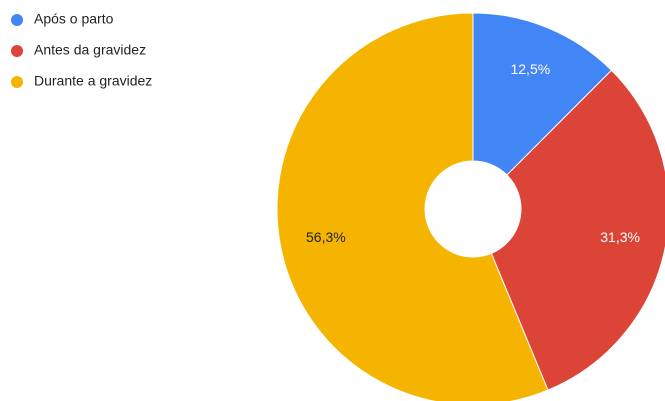  What do you see at coordinates (530, 69) in the screenshot?
I see `slice-label: 12,5%` at bounding box center [530, 69].